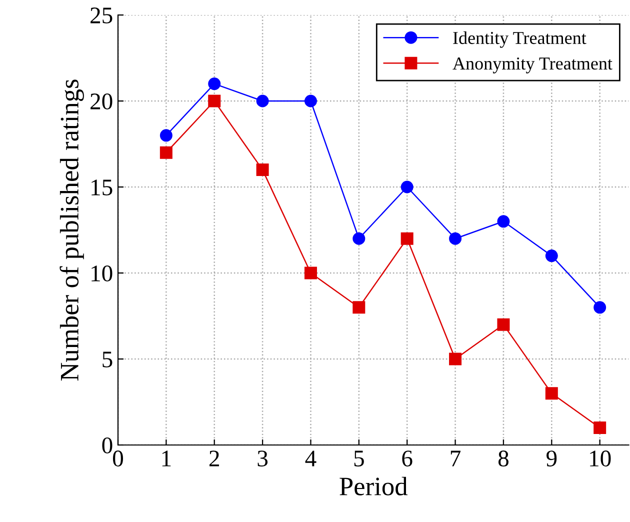 Image resolution: width=630 pixels, height=522 pixels. Describe the element at coordinates (263, 458) in the screenshot. I see `x-tick-label: 3` at that location.